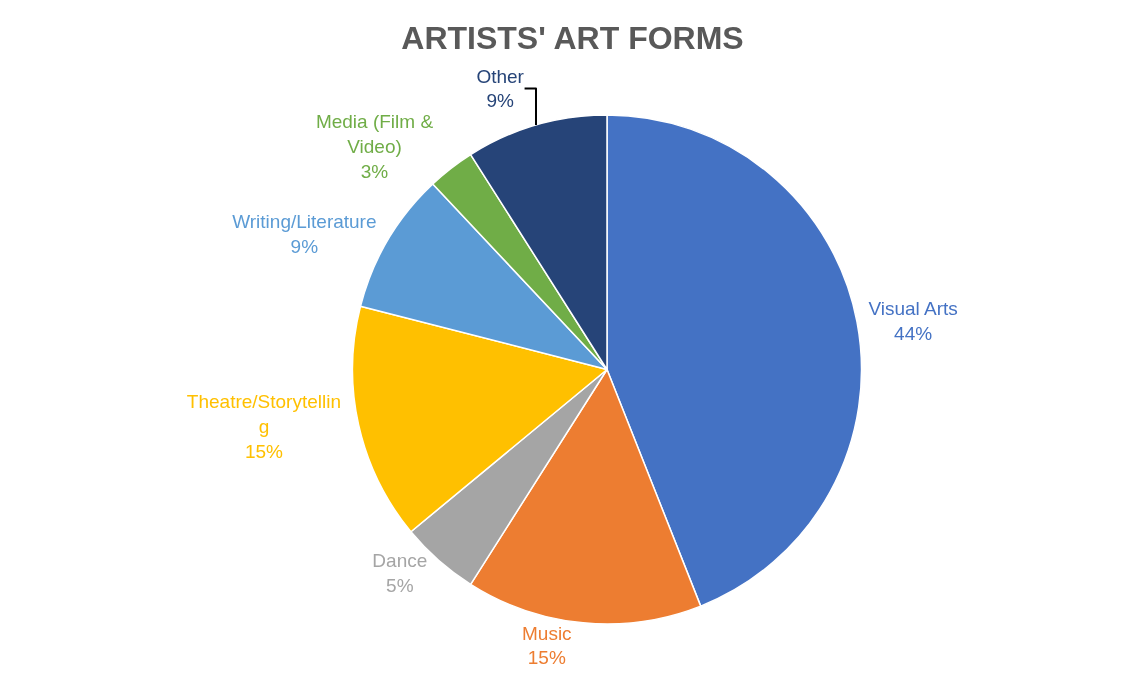 The width and height of the screenshot is (1145, 673). Describe the element at coordinates (400, 586) in the screenshot. I see `data-label: 5%` at that location.